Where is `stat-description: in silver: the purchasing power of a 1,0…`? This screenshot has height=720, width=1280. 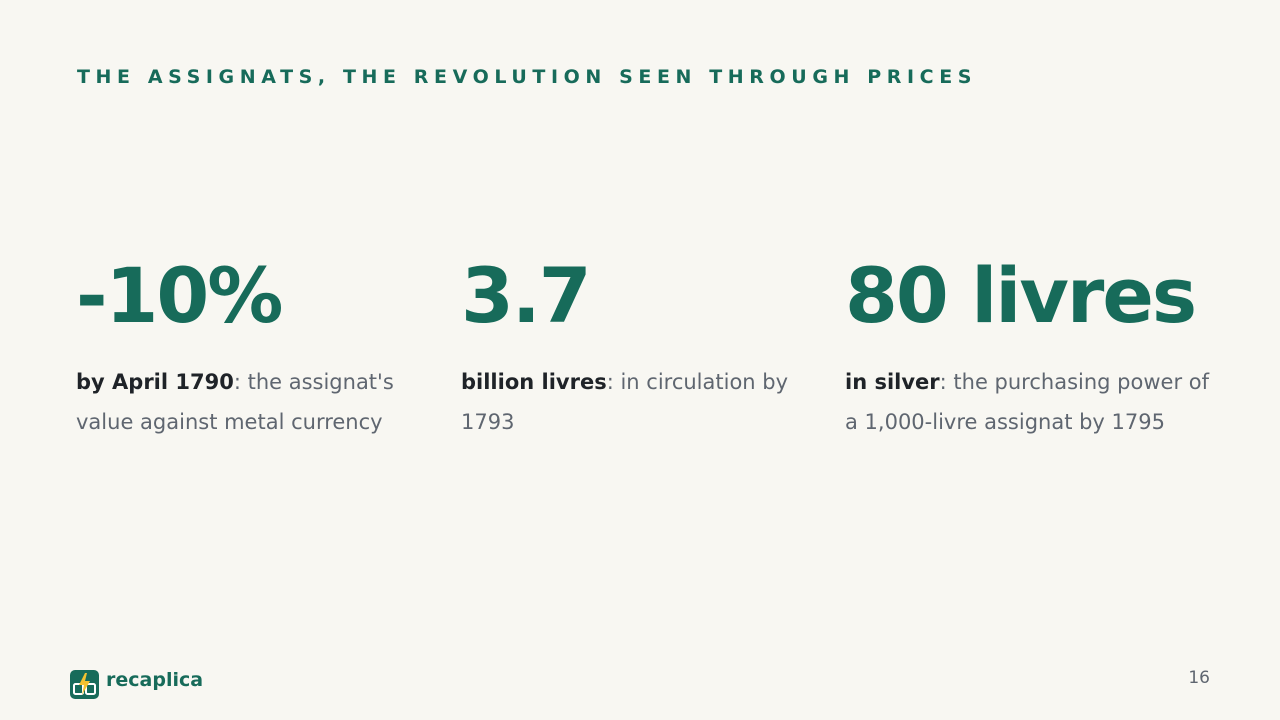
stat-description: in silver: the purchasing power of a 1,0… is located at coordinates (1030, 402).